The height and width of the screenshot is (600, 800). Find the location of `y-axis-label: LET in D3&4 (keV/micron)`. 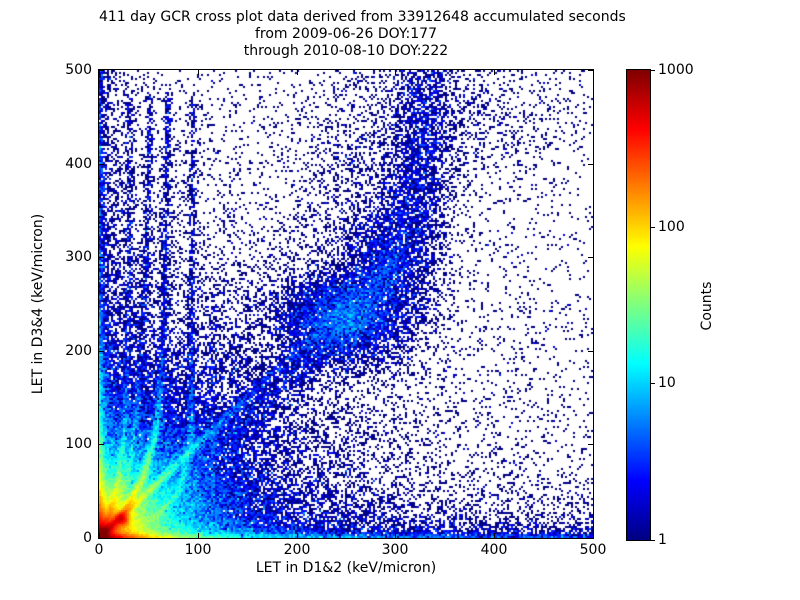

y-axis-label: LET in D3&4 (keV/micron) is located at coordinates (38, 304).